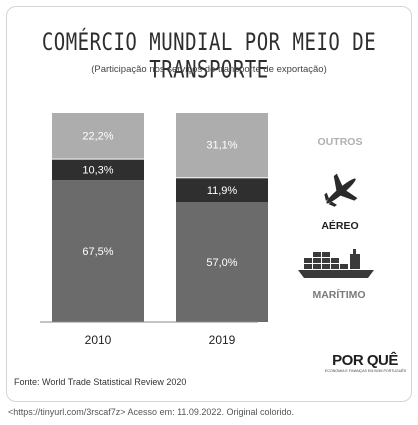 The image size is (418, 425). I want to click on legend-aereo: AÉREO, so click(340, 226).